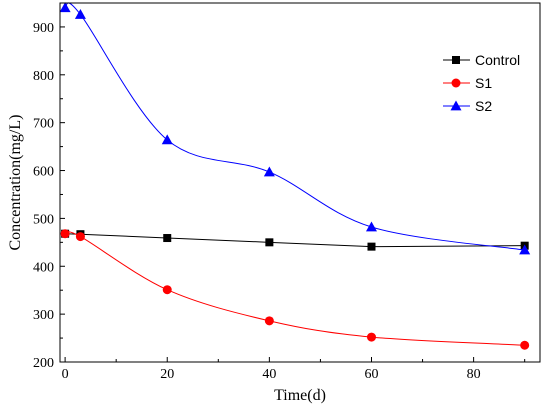 This screenshot has height=407, width=550. I want to click on y-tick-label: 200, so click(43, 363).